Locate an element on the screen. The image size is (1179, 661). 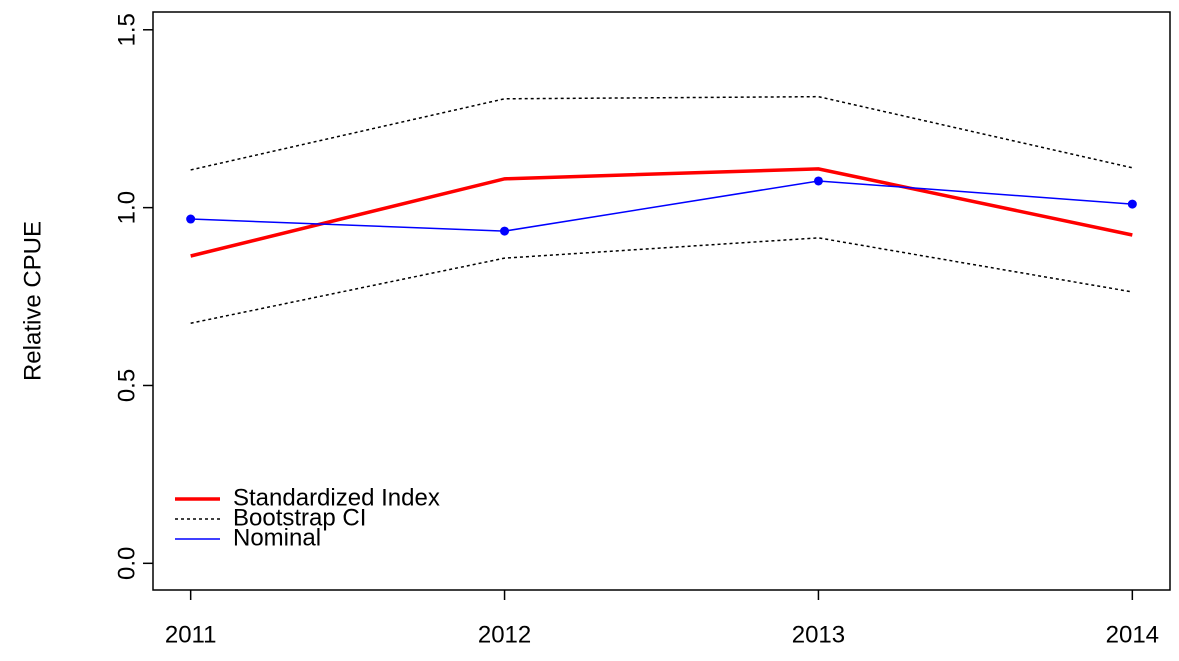
x-tick-label: 2014 is located at coordinates (1132, 634).